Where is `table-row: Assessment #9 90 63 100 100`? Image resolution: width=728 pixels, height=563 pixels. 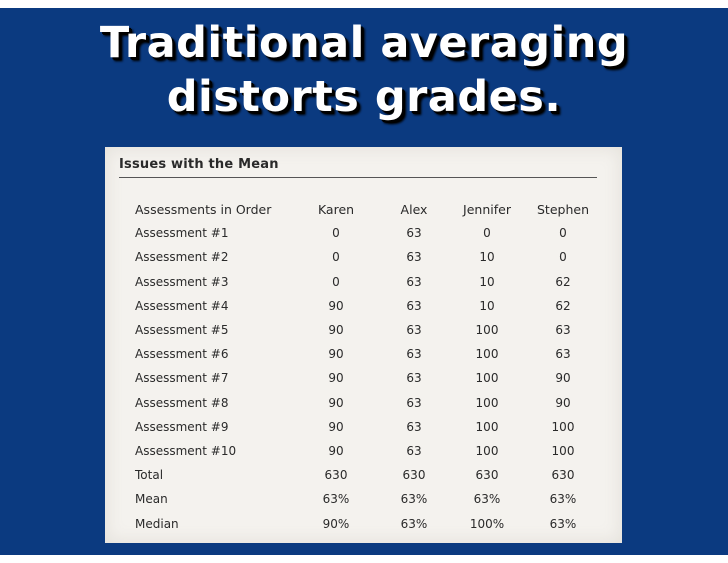
table-row: Assessment #9 90 63 100 100 is located at coordinates (369, 427).